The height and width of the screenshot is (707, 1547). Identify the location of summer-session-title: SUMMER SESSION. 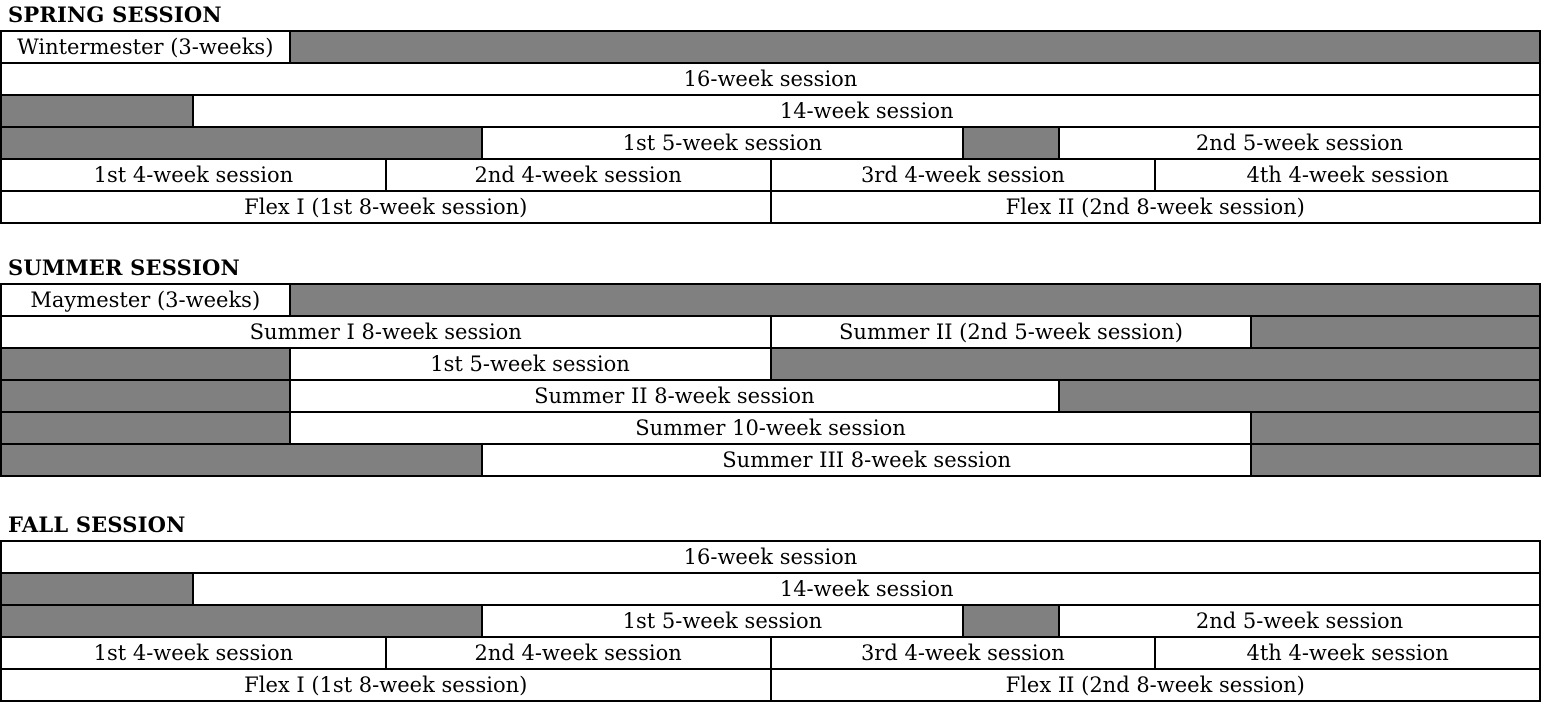
(124, 267).